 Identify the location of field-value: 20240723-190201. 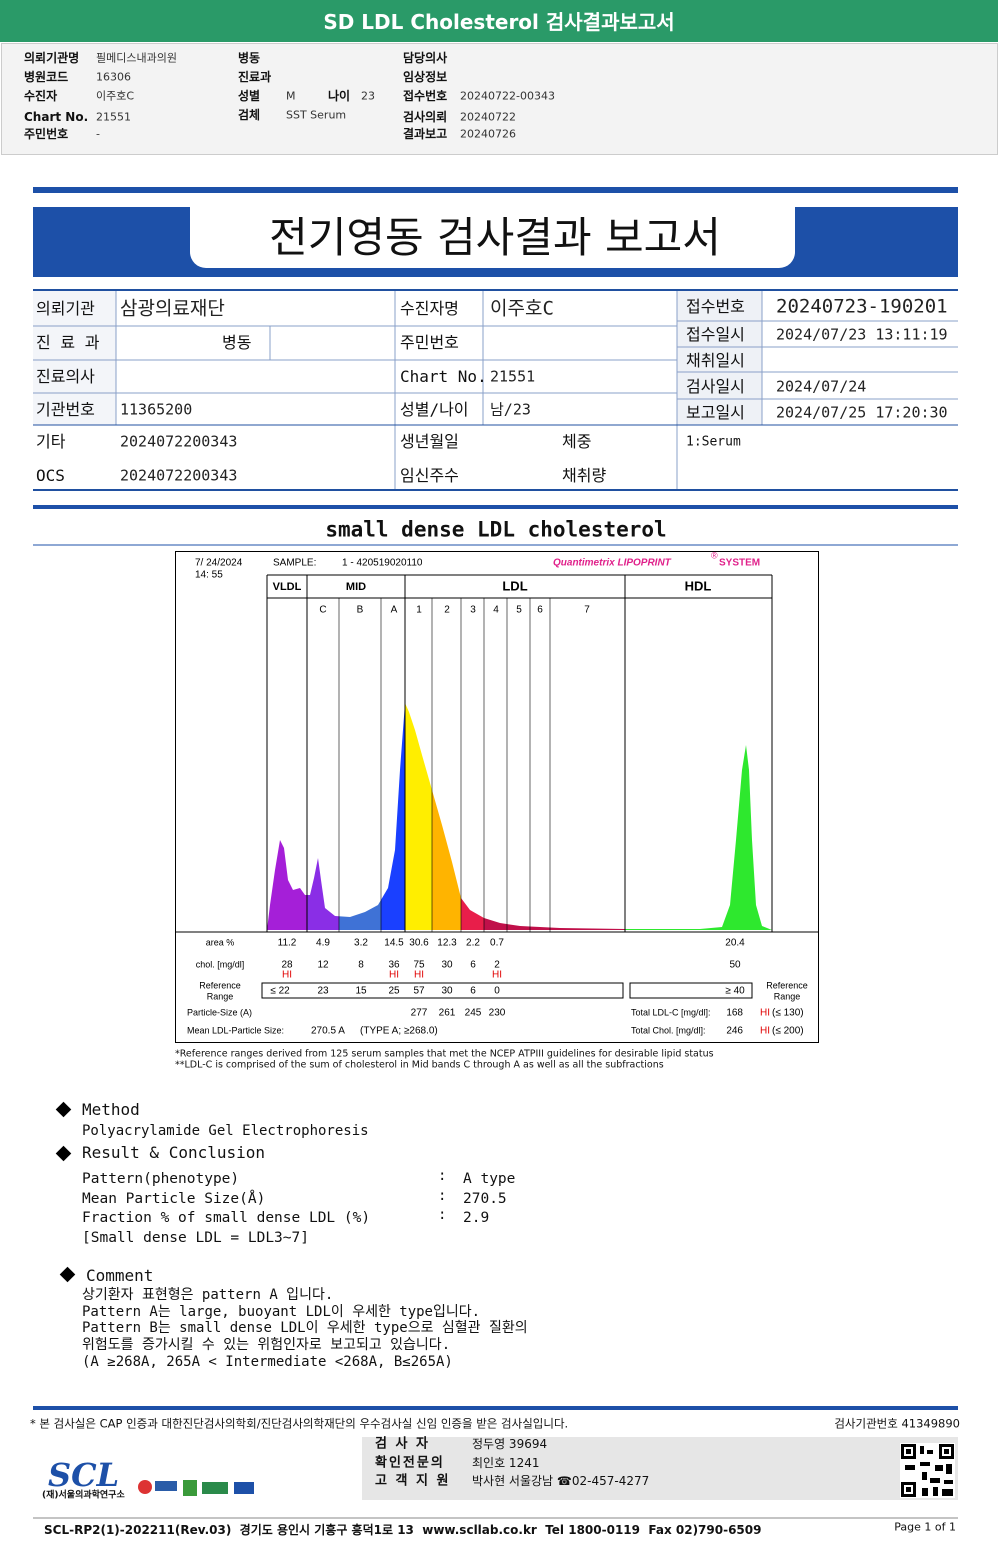
(862, 306).